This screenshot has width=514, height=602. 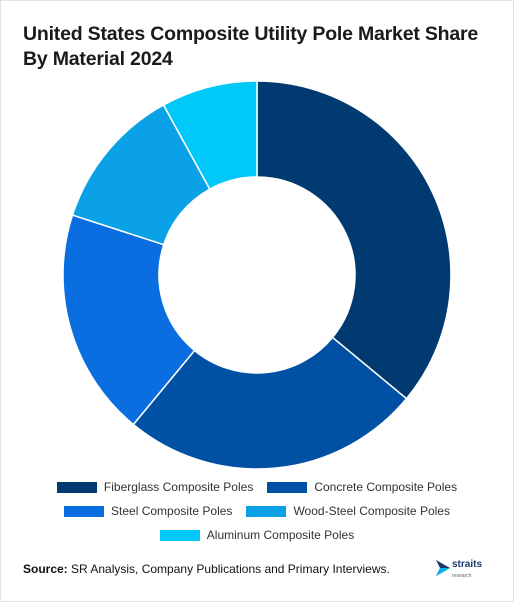 I want to click on legend-item-aluminum: Aluminum Composite Poles, so click(x=257, y=535).